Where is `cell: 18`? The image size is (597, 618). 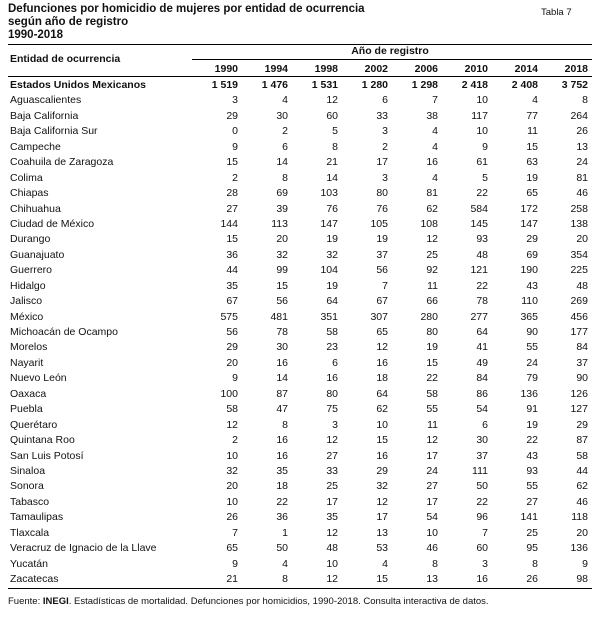
cell: 18 is located at coordinates (282, 486).